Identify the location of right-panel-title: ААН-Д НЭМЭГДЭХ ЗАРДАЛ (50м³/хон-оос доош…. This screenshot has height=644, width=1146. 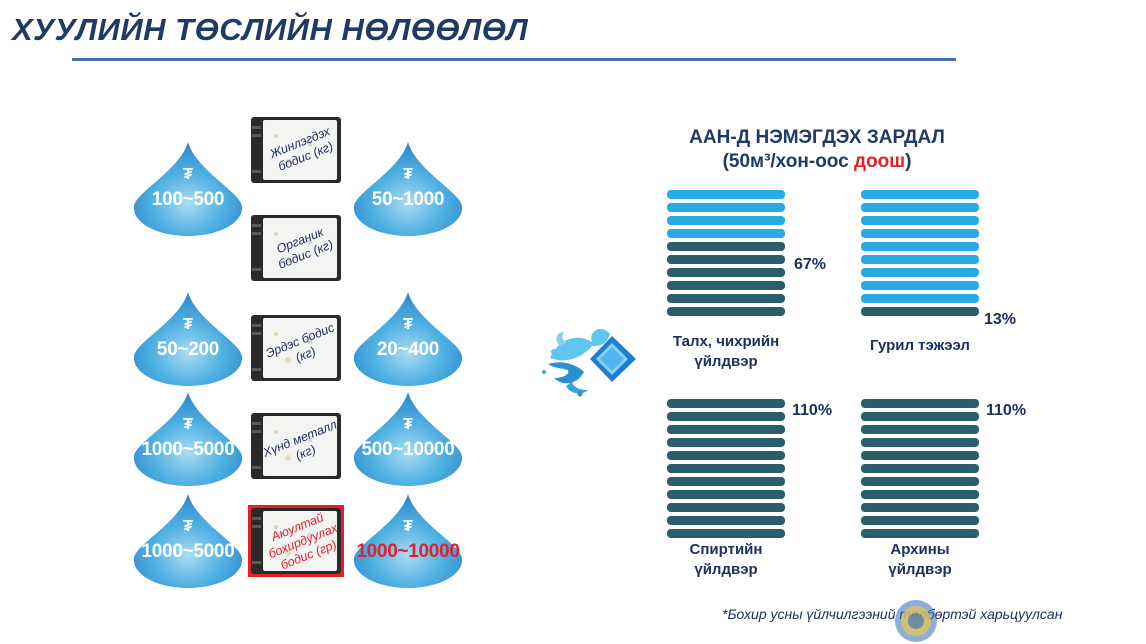
(817, 150).